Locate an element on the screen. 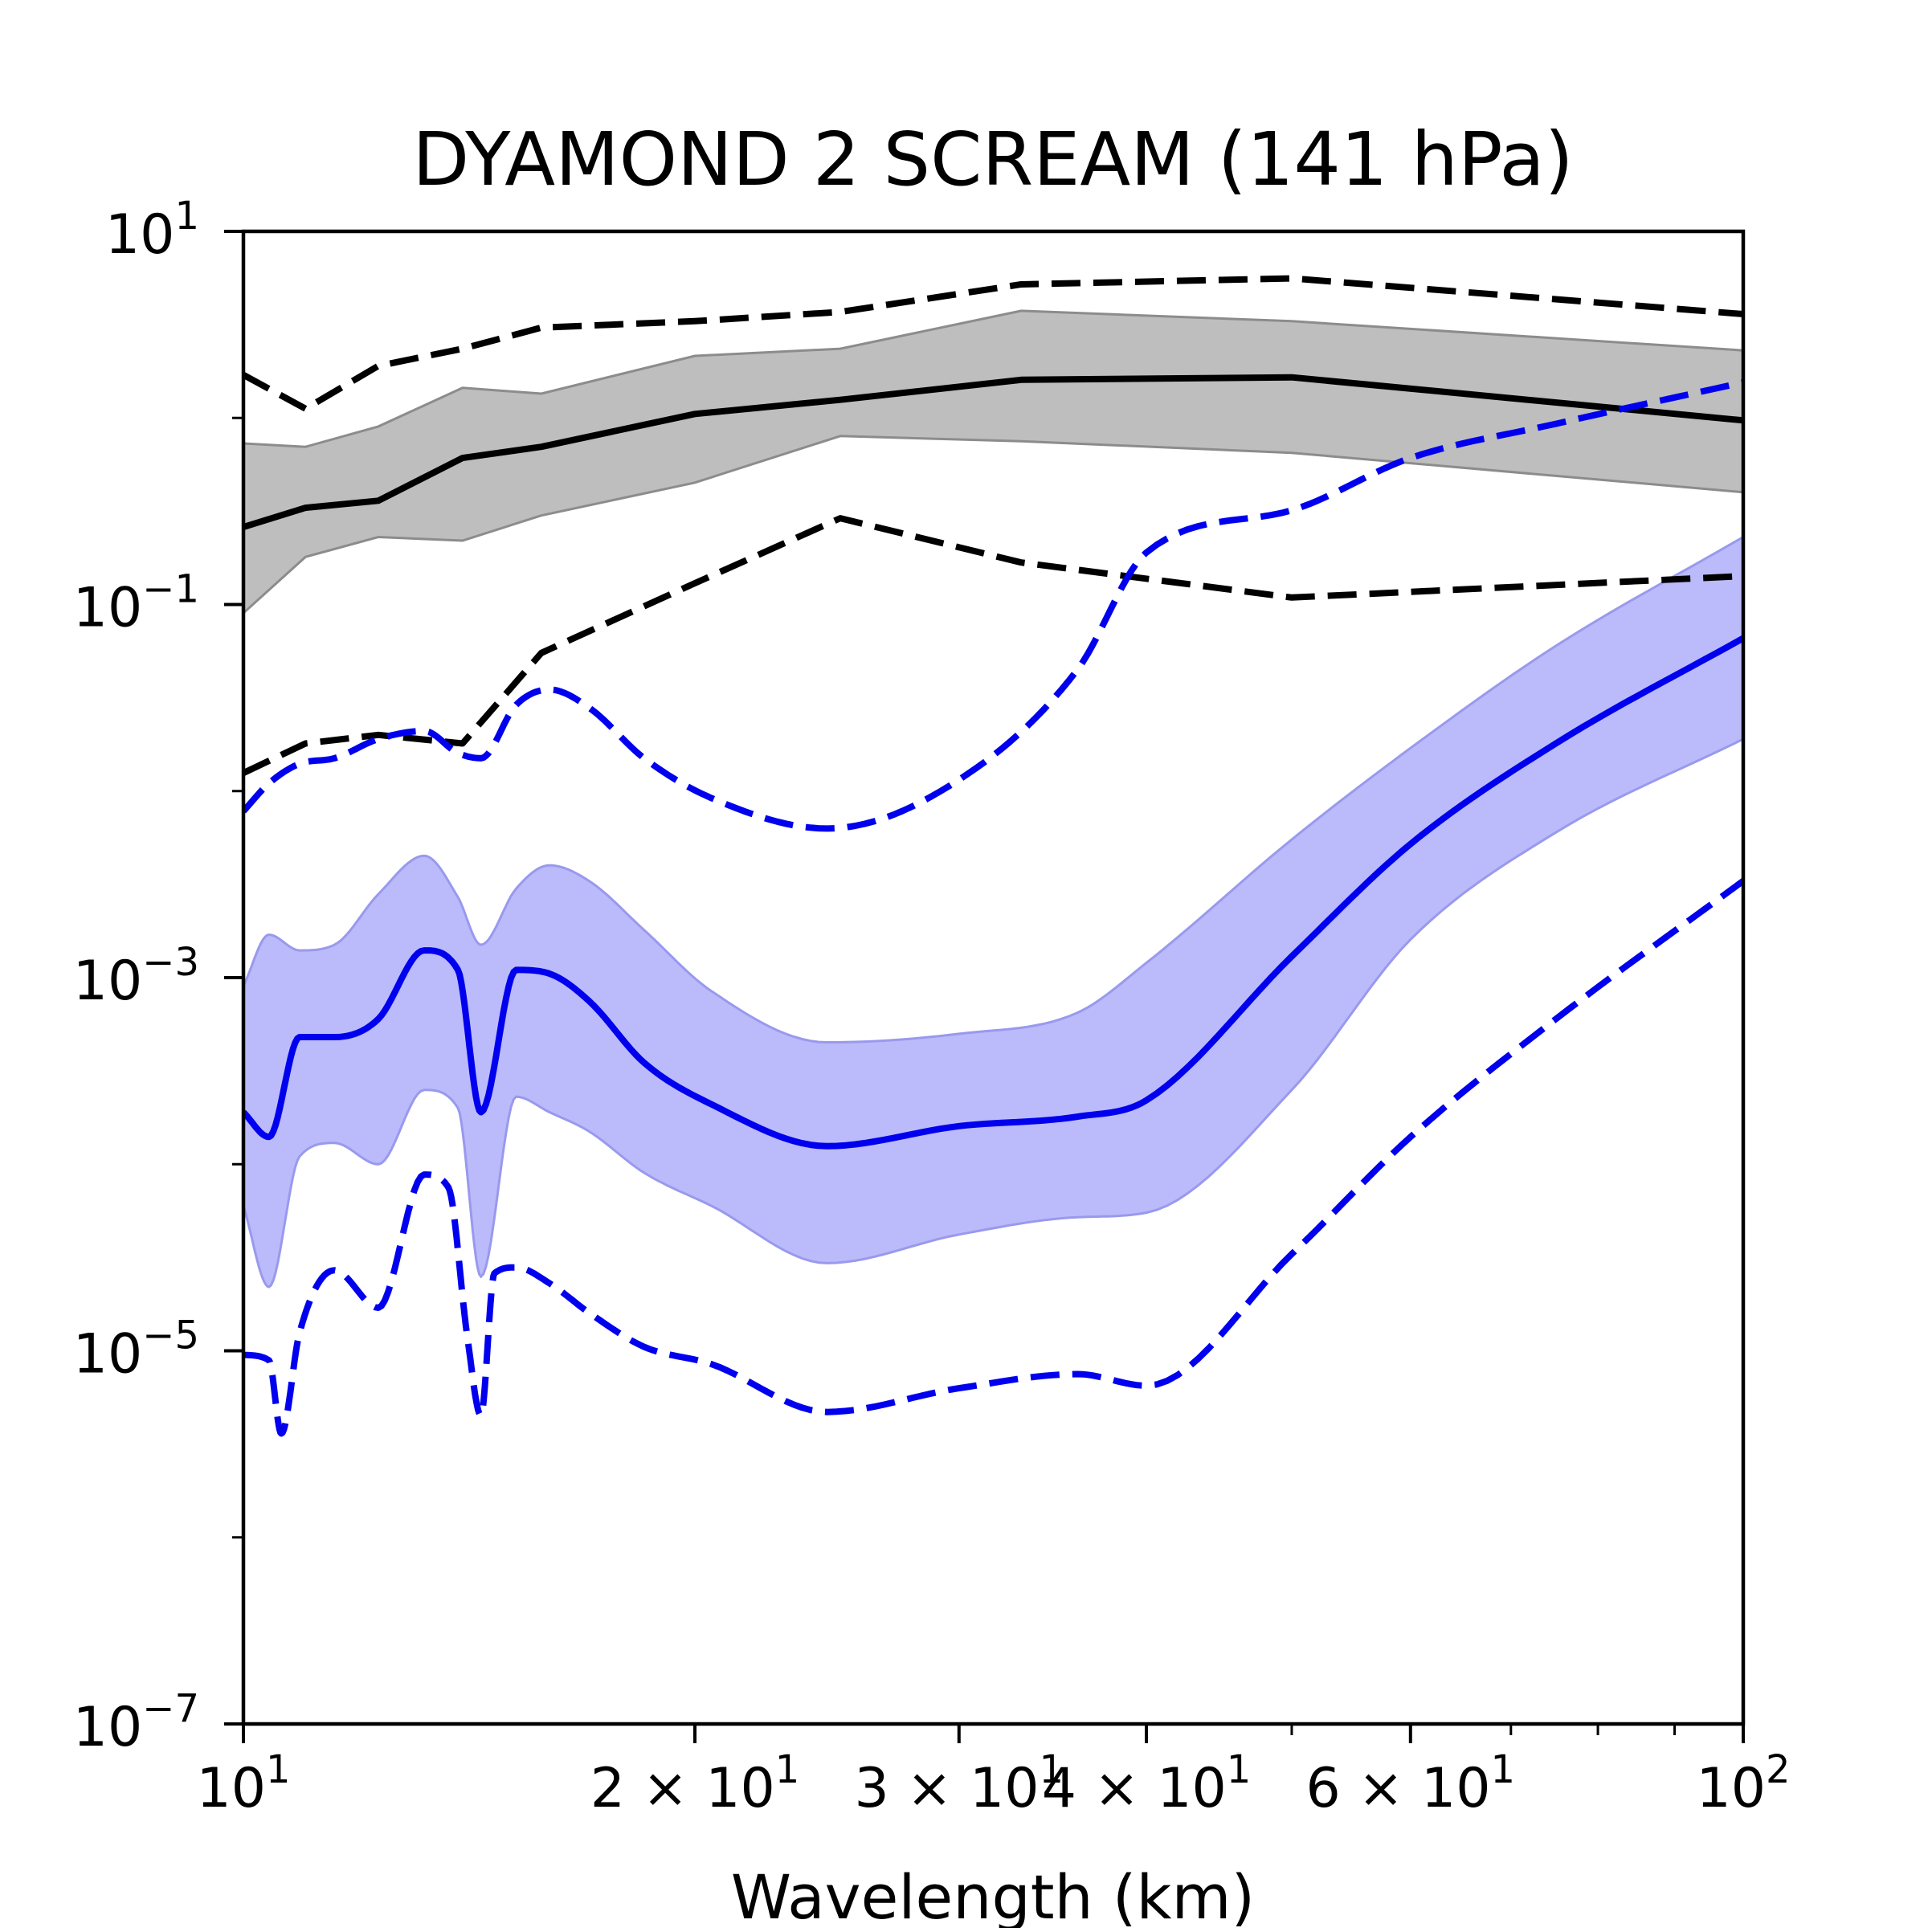 The image size is (1928, 1932). y-tick-label: 10⁻³ is located at coordinates (136, 976).